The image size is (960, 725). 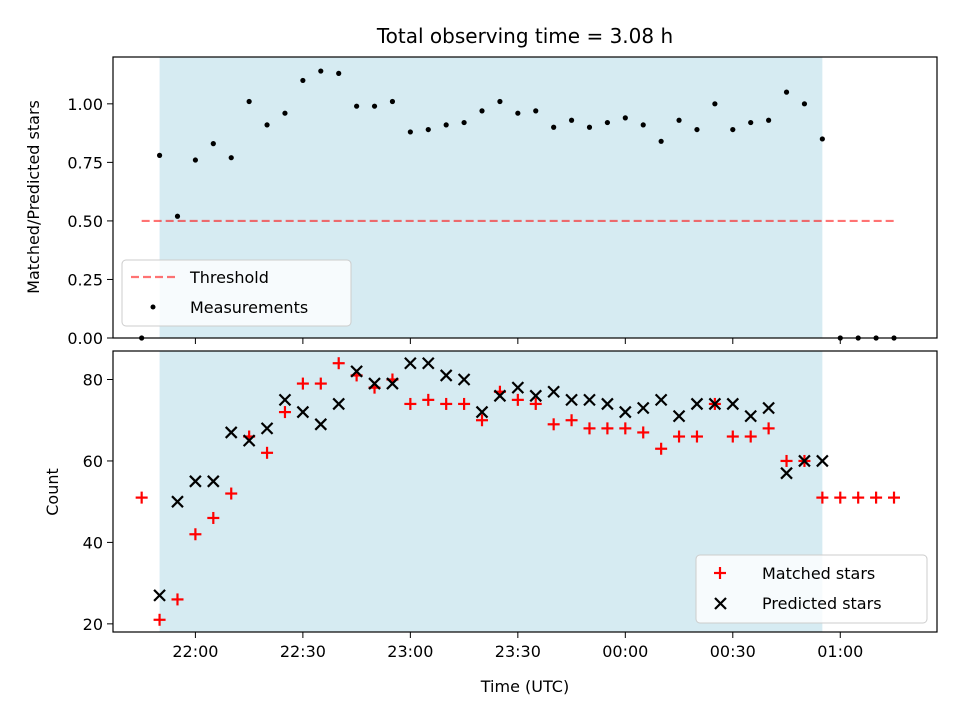 I want to click on y-tick-label: 60, so click(x=93, y=461).